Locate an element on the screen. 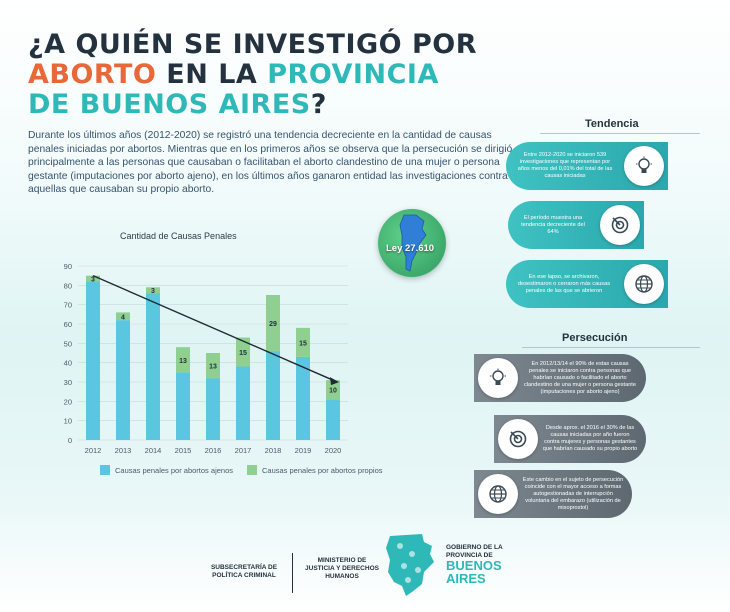  footer-divider is located at coordinates (292, 573).